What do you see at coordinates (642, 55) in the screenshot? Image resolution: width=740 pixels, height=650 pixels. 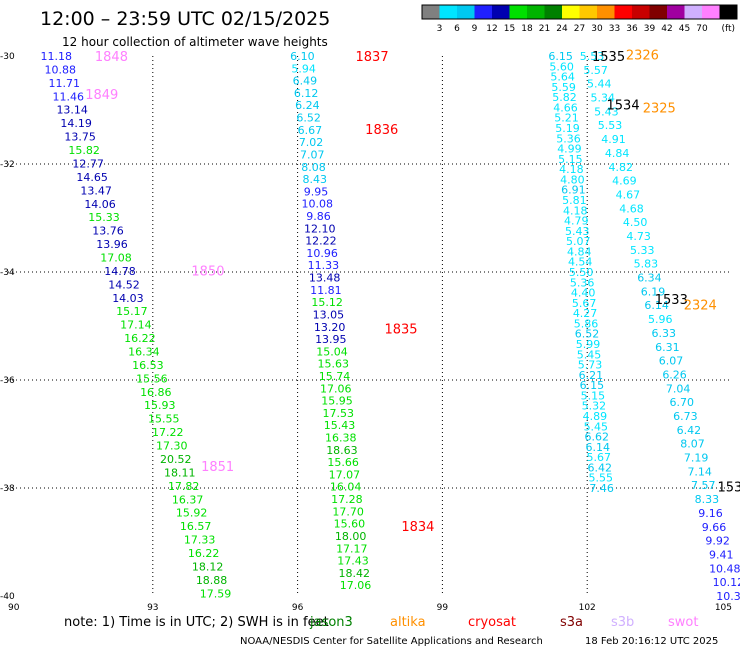 I see `cycle-label: 2326` at bounding box center [642, 55].